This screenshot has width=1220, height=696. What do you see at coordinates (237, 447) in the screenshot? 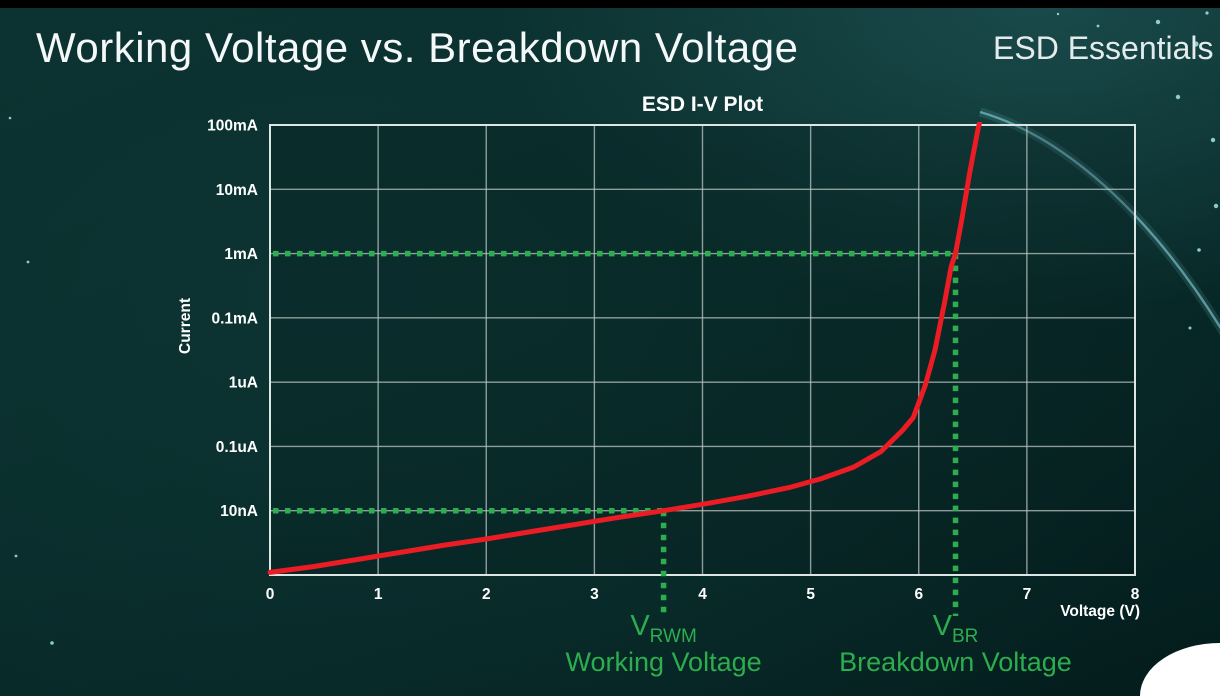
I see `y-tick-label: 0.1uA` at bounding box center [237, 447].